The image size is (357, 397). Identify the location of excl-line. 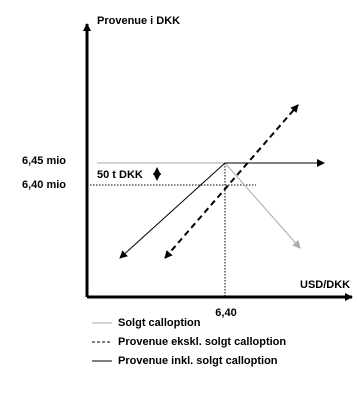
(231, 181).